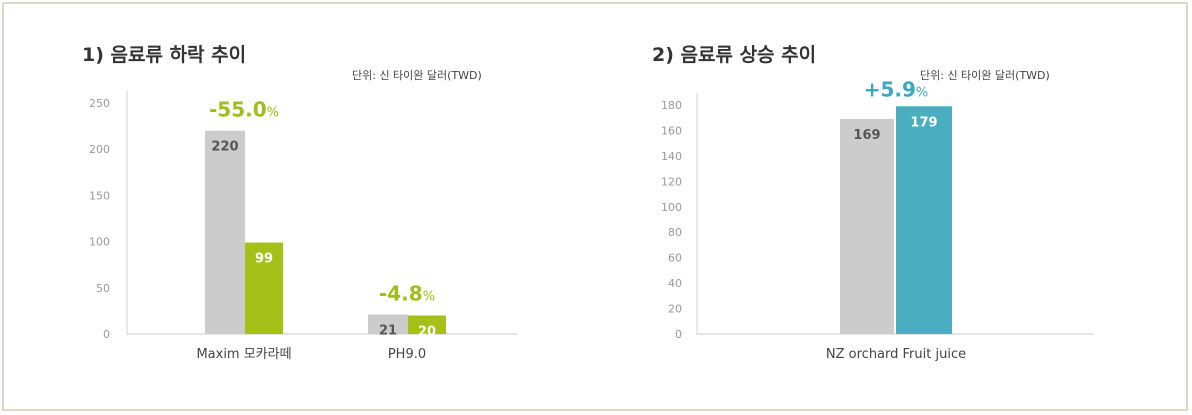  Describe the element at coordinates (164, 55) in the screenshot. I see `chart-title: 1) 음료류 하락 추이` at that location.